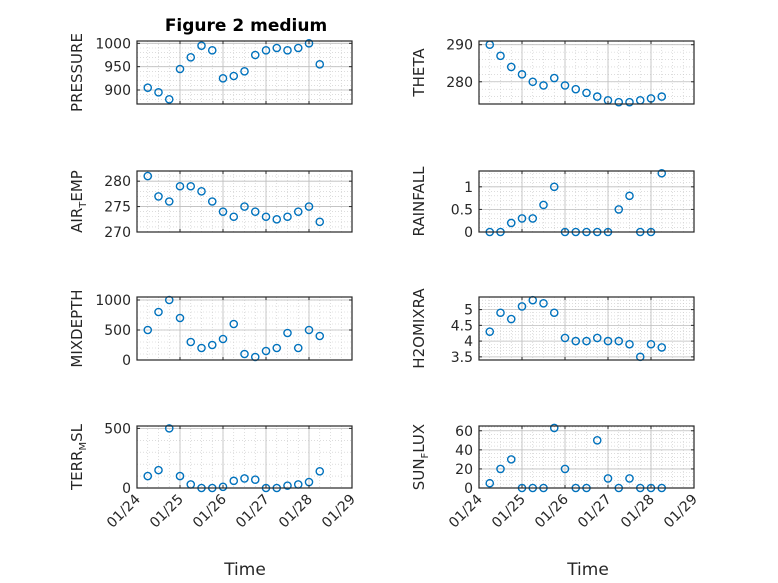 This screenshot has width=778, height=583. Describe the element at coordinates (468, 311) in the screenshot. I see `y-tick-label: 5` at that location.